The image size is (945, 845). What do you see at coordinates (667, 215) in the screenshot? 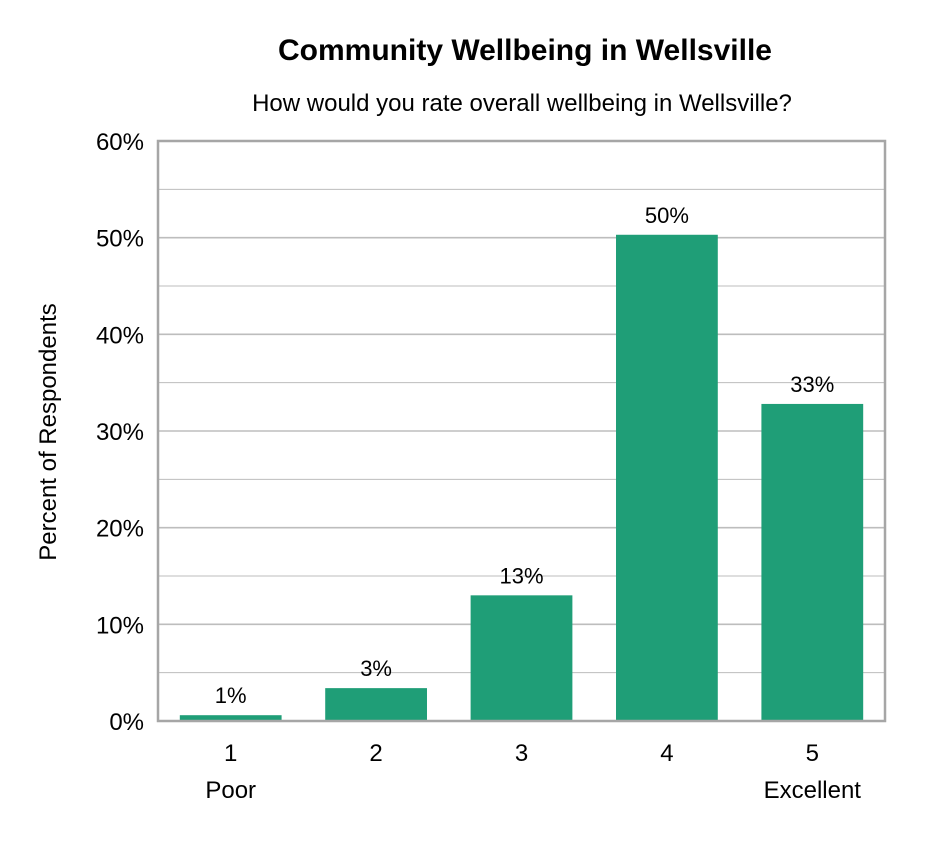
I see `data-label-4: 50%` at bounding box center [667, 215].